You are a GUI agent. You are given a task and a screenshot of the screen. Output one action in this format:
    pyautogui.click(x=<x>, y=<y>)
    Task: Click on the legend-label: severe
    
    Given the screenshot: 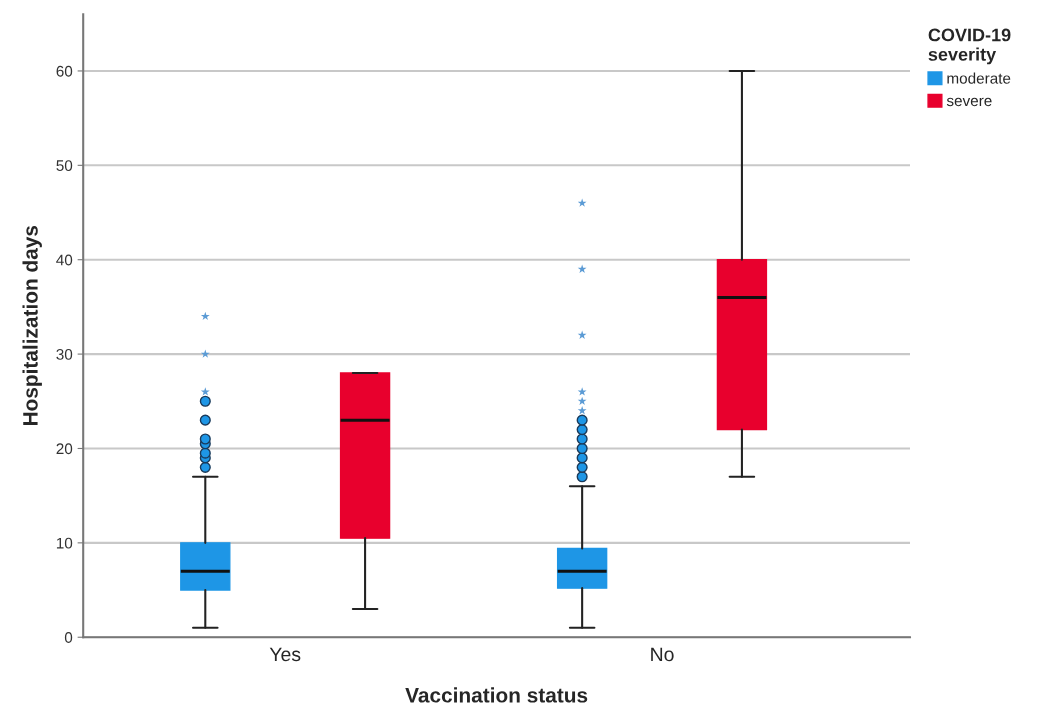 What is the action you would take?
    pyautogui.click(x=969, y=102)
    